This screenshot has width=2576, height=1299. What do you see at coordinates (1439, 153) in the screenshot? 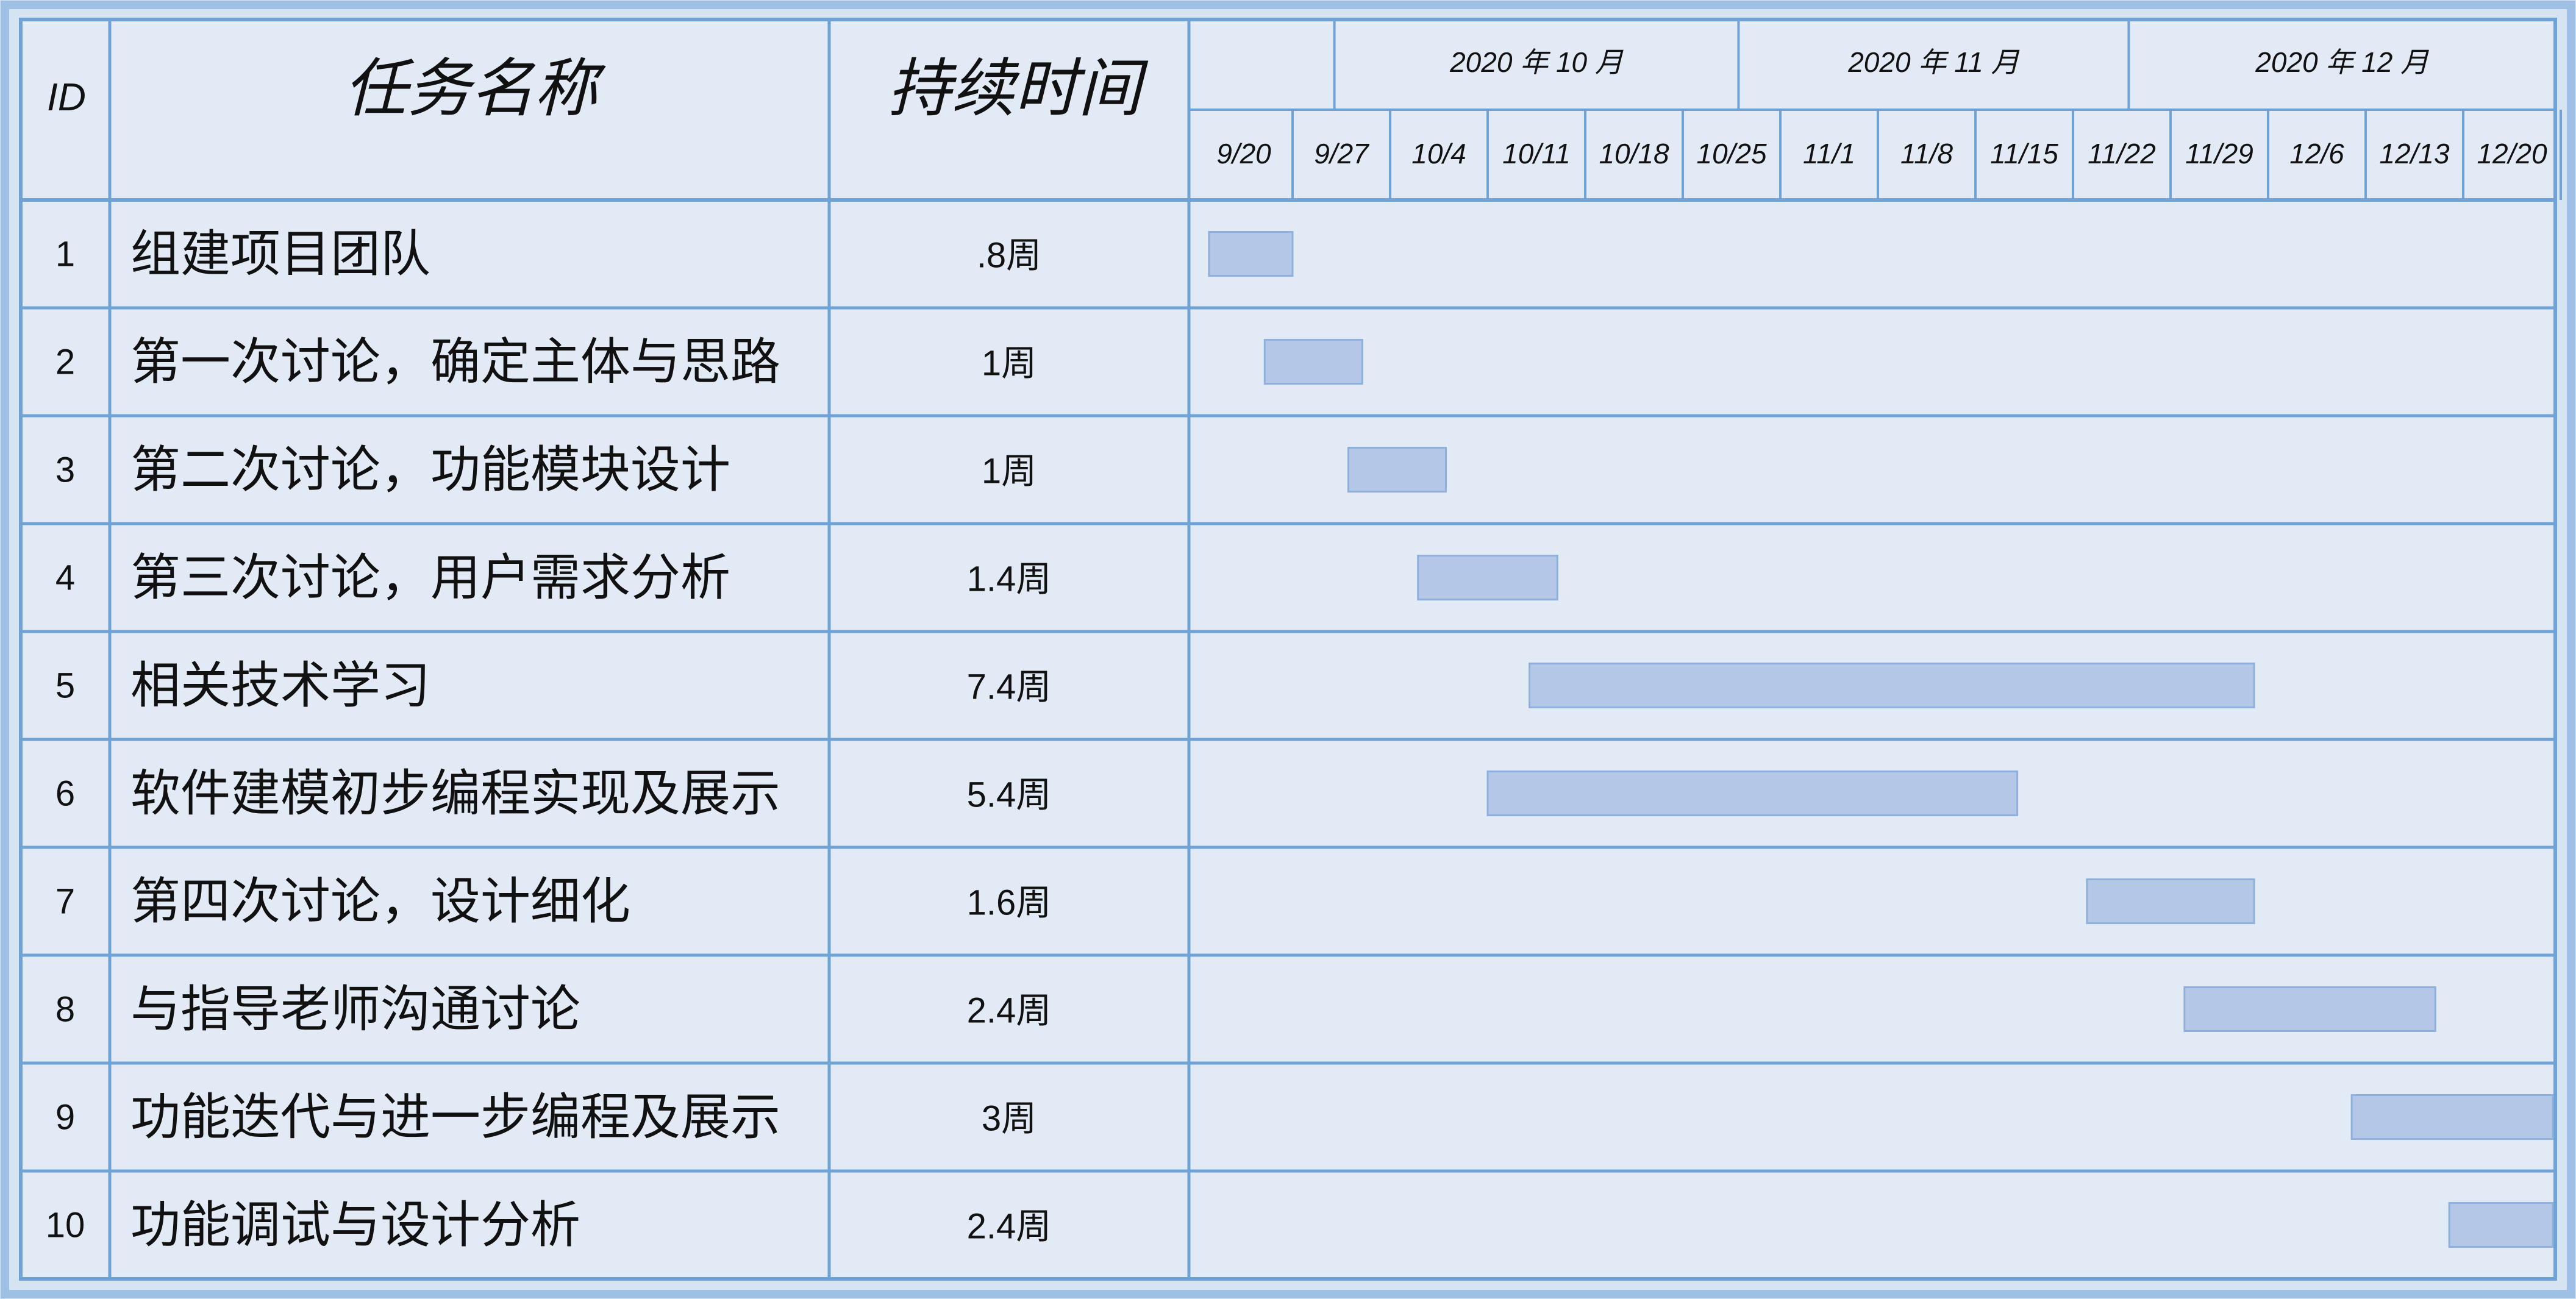
I see `week-label: 10/4` at bounding box center [1439, 153].